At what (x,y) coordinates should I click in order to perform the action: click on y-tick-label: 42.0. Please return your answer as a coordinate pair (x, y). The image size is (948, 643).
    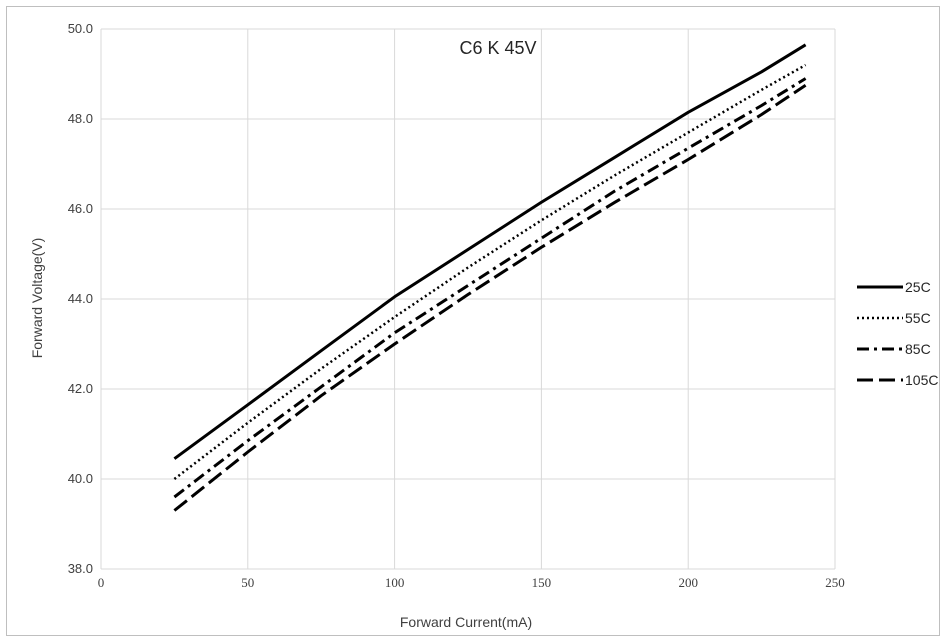
    Looking at the image, I should click on (80, 388).